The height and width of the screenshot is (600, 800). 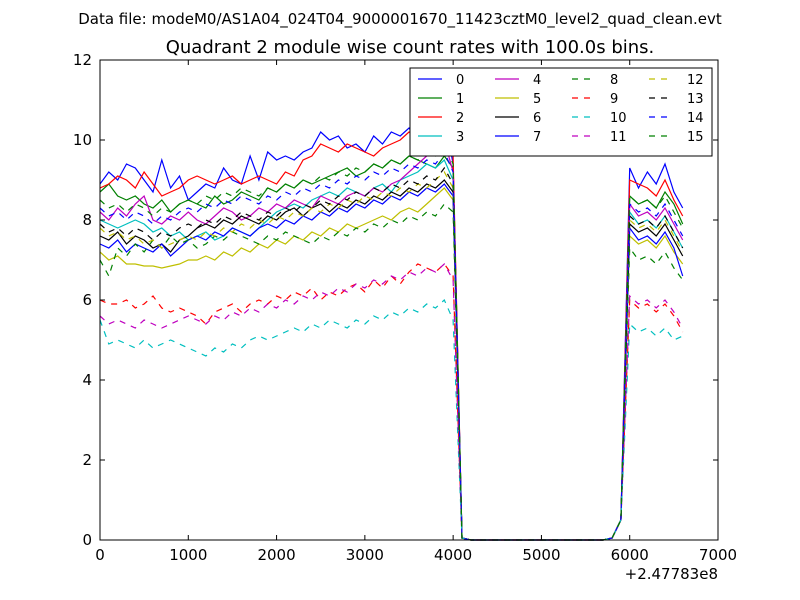 I want to click on y-tick-label: 6, so click(x=87, y=300).